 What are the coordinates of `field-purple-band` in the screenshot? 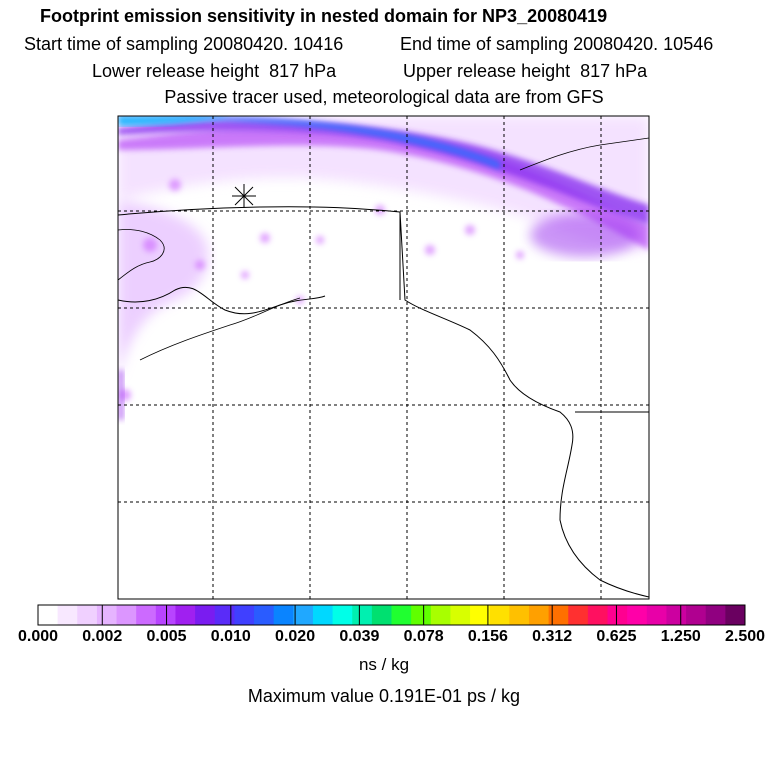 It's located at (383, 189).